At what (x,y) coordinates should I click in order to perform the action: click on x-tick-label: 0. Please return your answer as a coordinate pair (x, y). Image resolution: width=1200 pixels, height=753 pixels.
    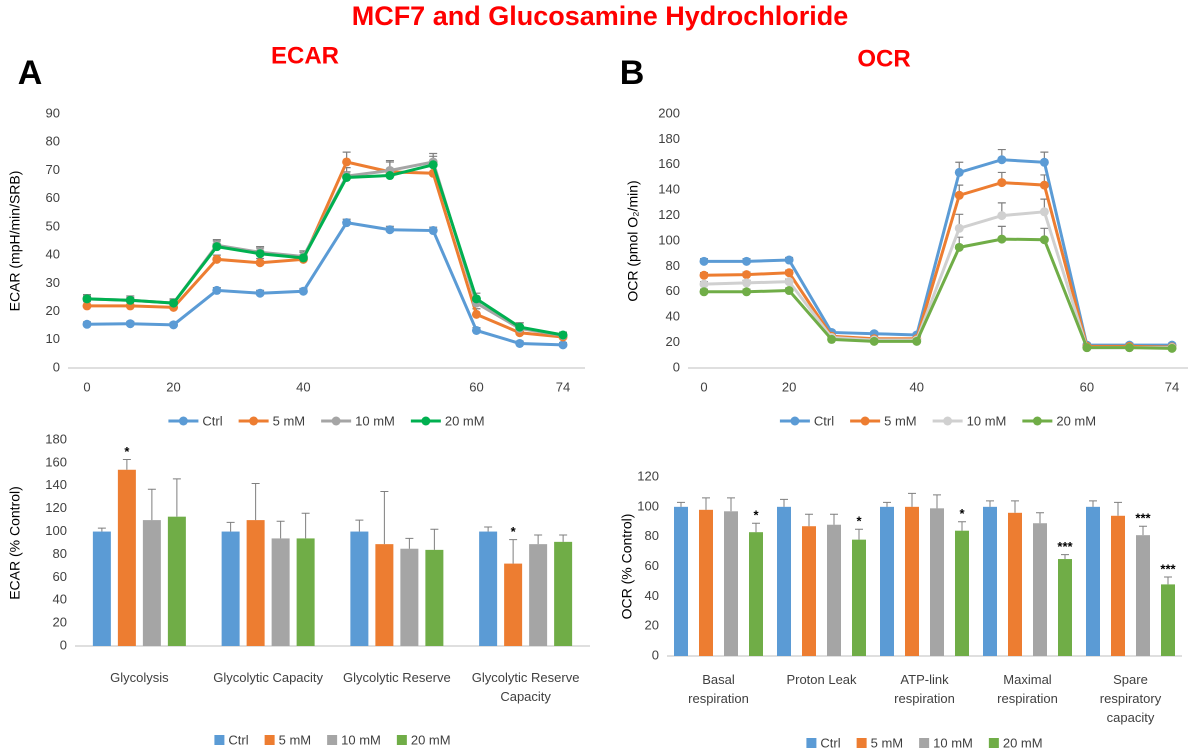
    Looking at the image, I should click on (86, 386).